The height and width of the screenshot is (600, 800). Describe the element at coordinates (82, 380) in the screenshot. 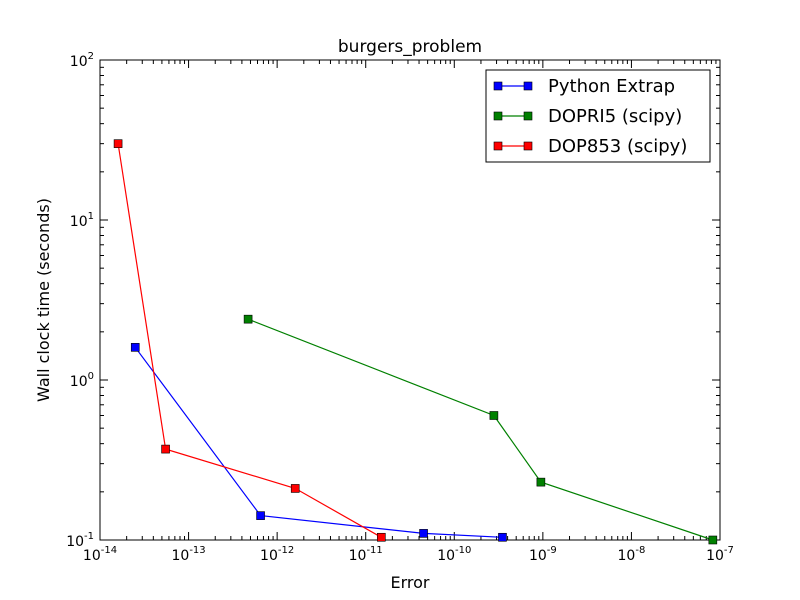

I see `y-tick-label: 10⁰` at that location.